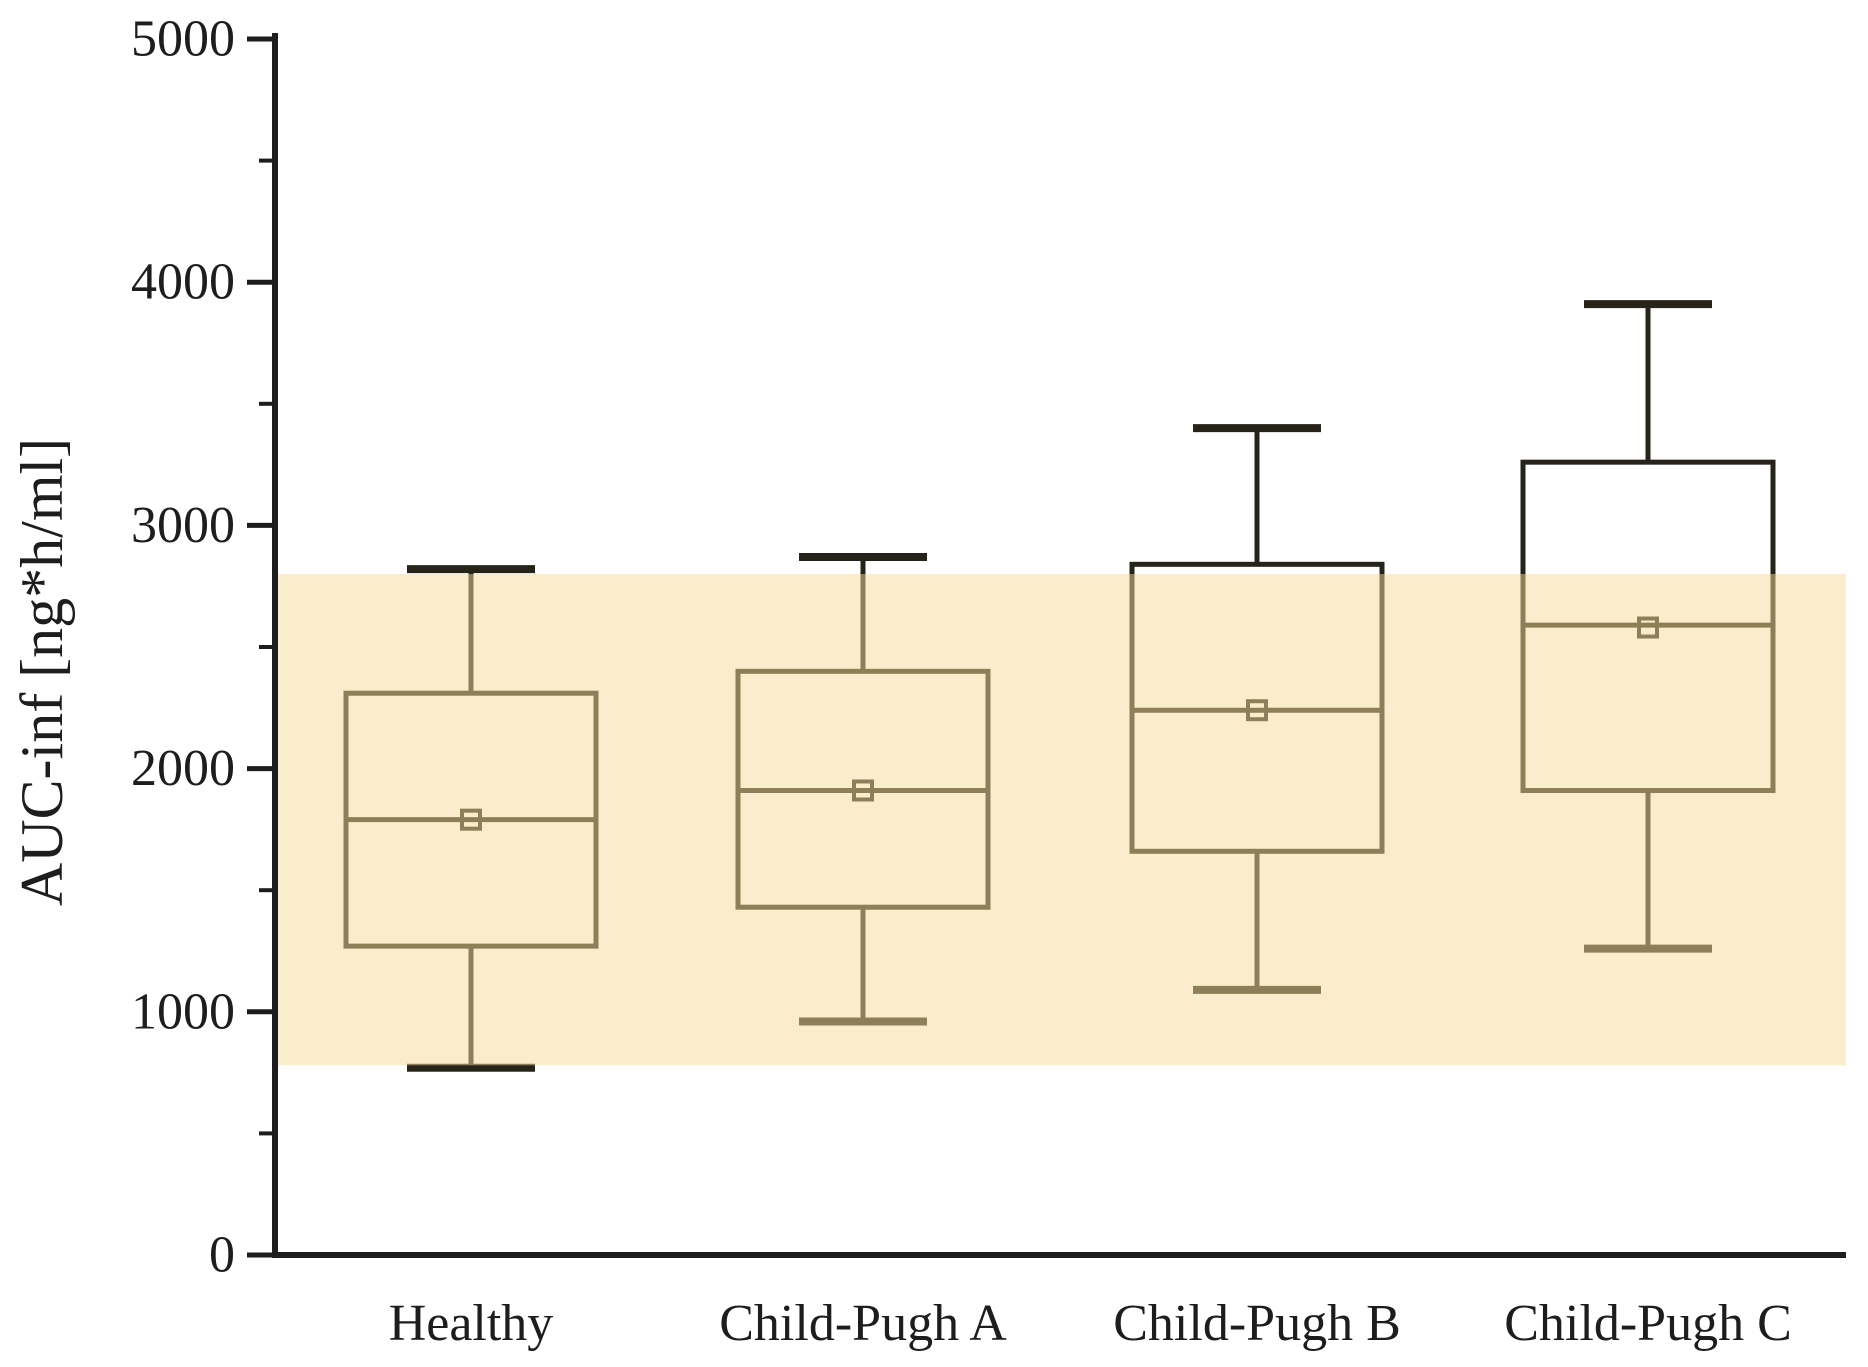 The width and height of the screenshot is (1868, 1367). Describe the element at coordinates (183, 768) in the screenshot. I see `y-tick-label-2000: 2000` at that location.